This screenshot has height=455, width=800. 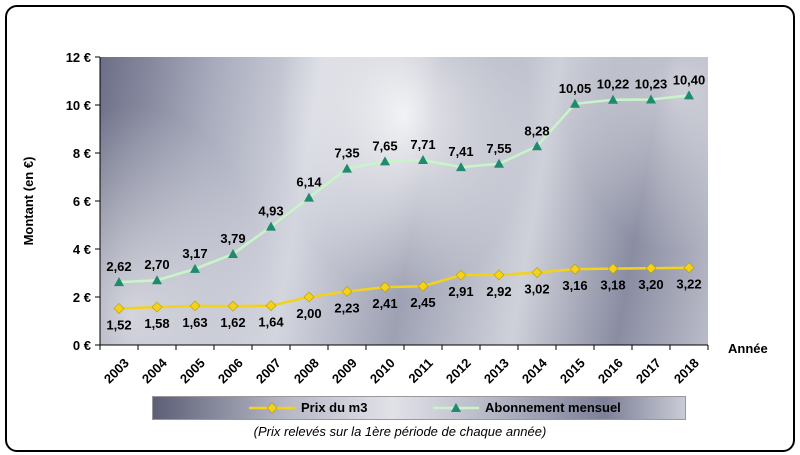 What do you see at coordinates (422, 302) in the screenshot?
I see `data-label: 2,45` at bounding box center [422, 302].